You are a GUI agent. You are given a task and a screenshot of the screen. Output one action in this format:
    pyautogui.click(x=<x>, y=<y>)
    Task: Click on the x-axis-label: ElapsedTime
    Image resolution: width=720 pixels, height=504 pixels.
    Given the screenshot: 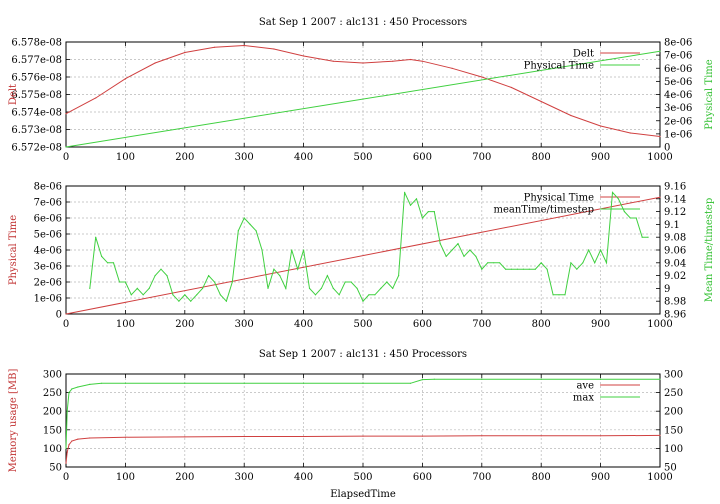 What is the action you would take?
    pyautogui.click(x=363, y=494)
    